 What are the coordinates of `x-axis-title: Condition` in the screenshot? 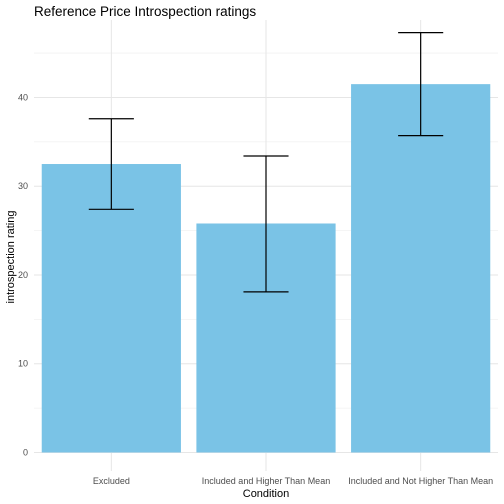 It's located at (266, 494).